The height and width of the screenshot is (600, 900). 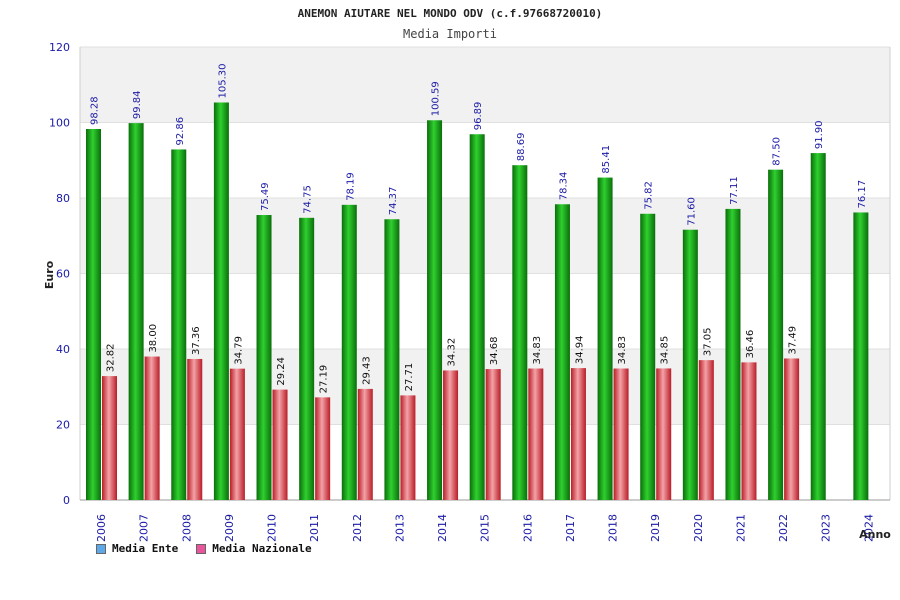 What do you see at coordinates (734, 190) in the screenshot?
I see `data-label-media-ente: 77.11` at bounding box center [734, 190].